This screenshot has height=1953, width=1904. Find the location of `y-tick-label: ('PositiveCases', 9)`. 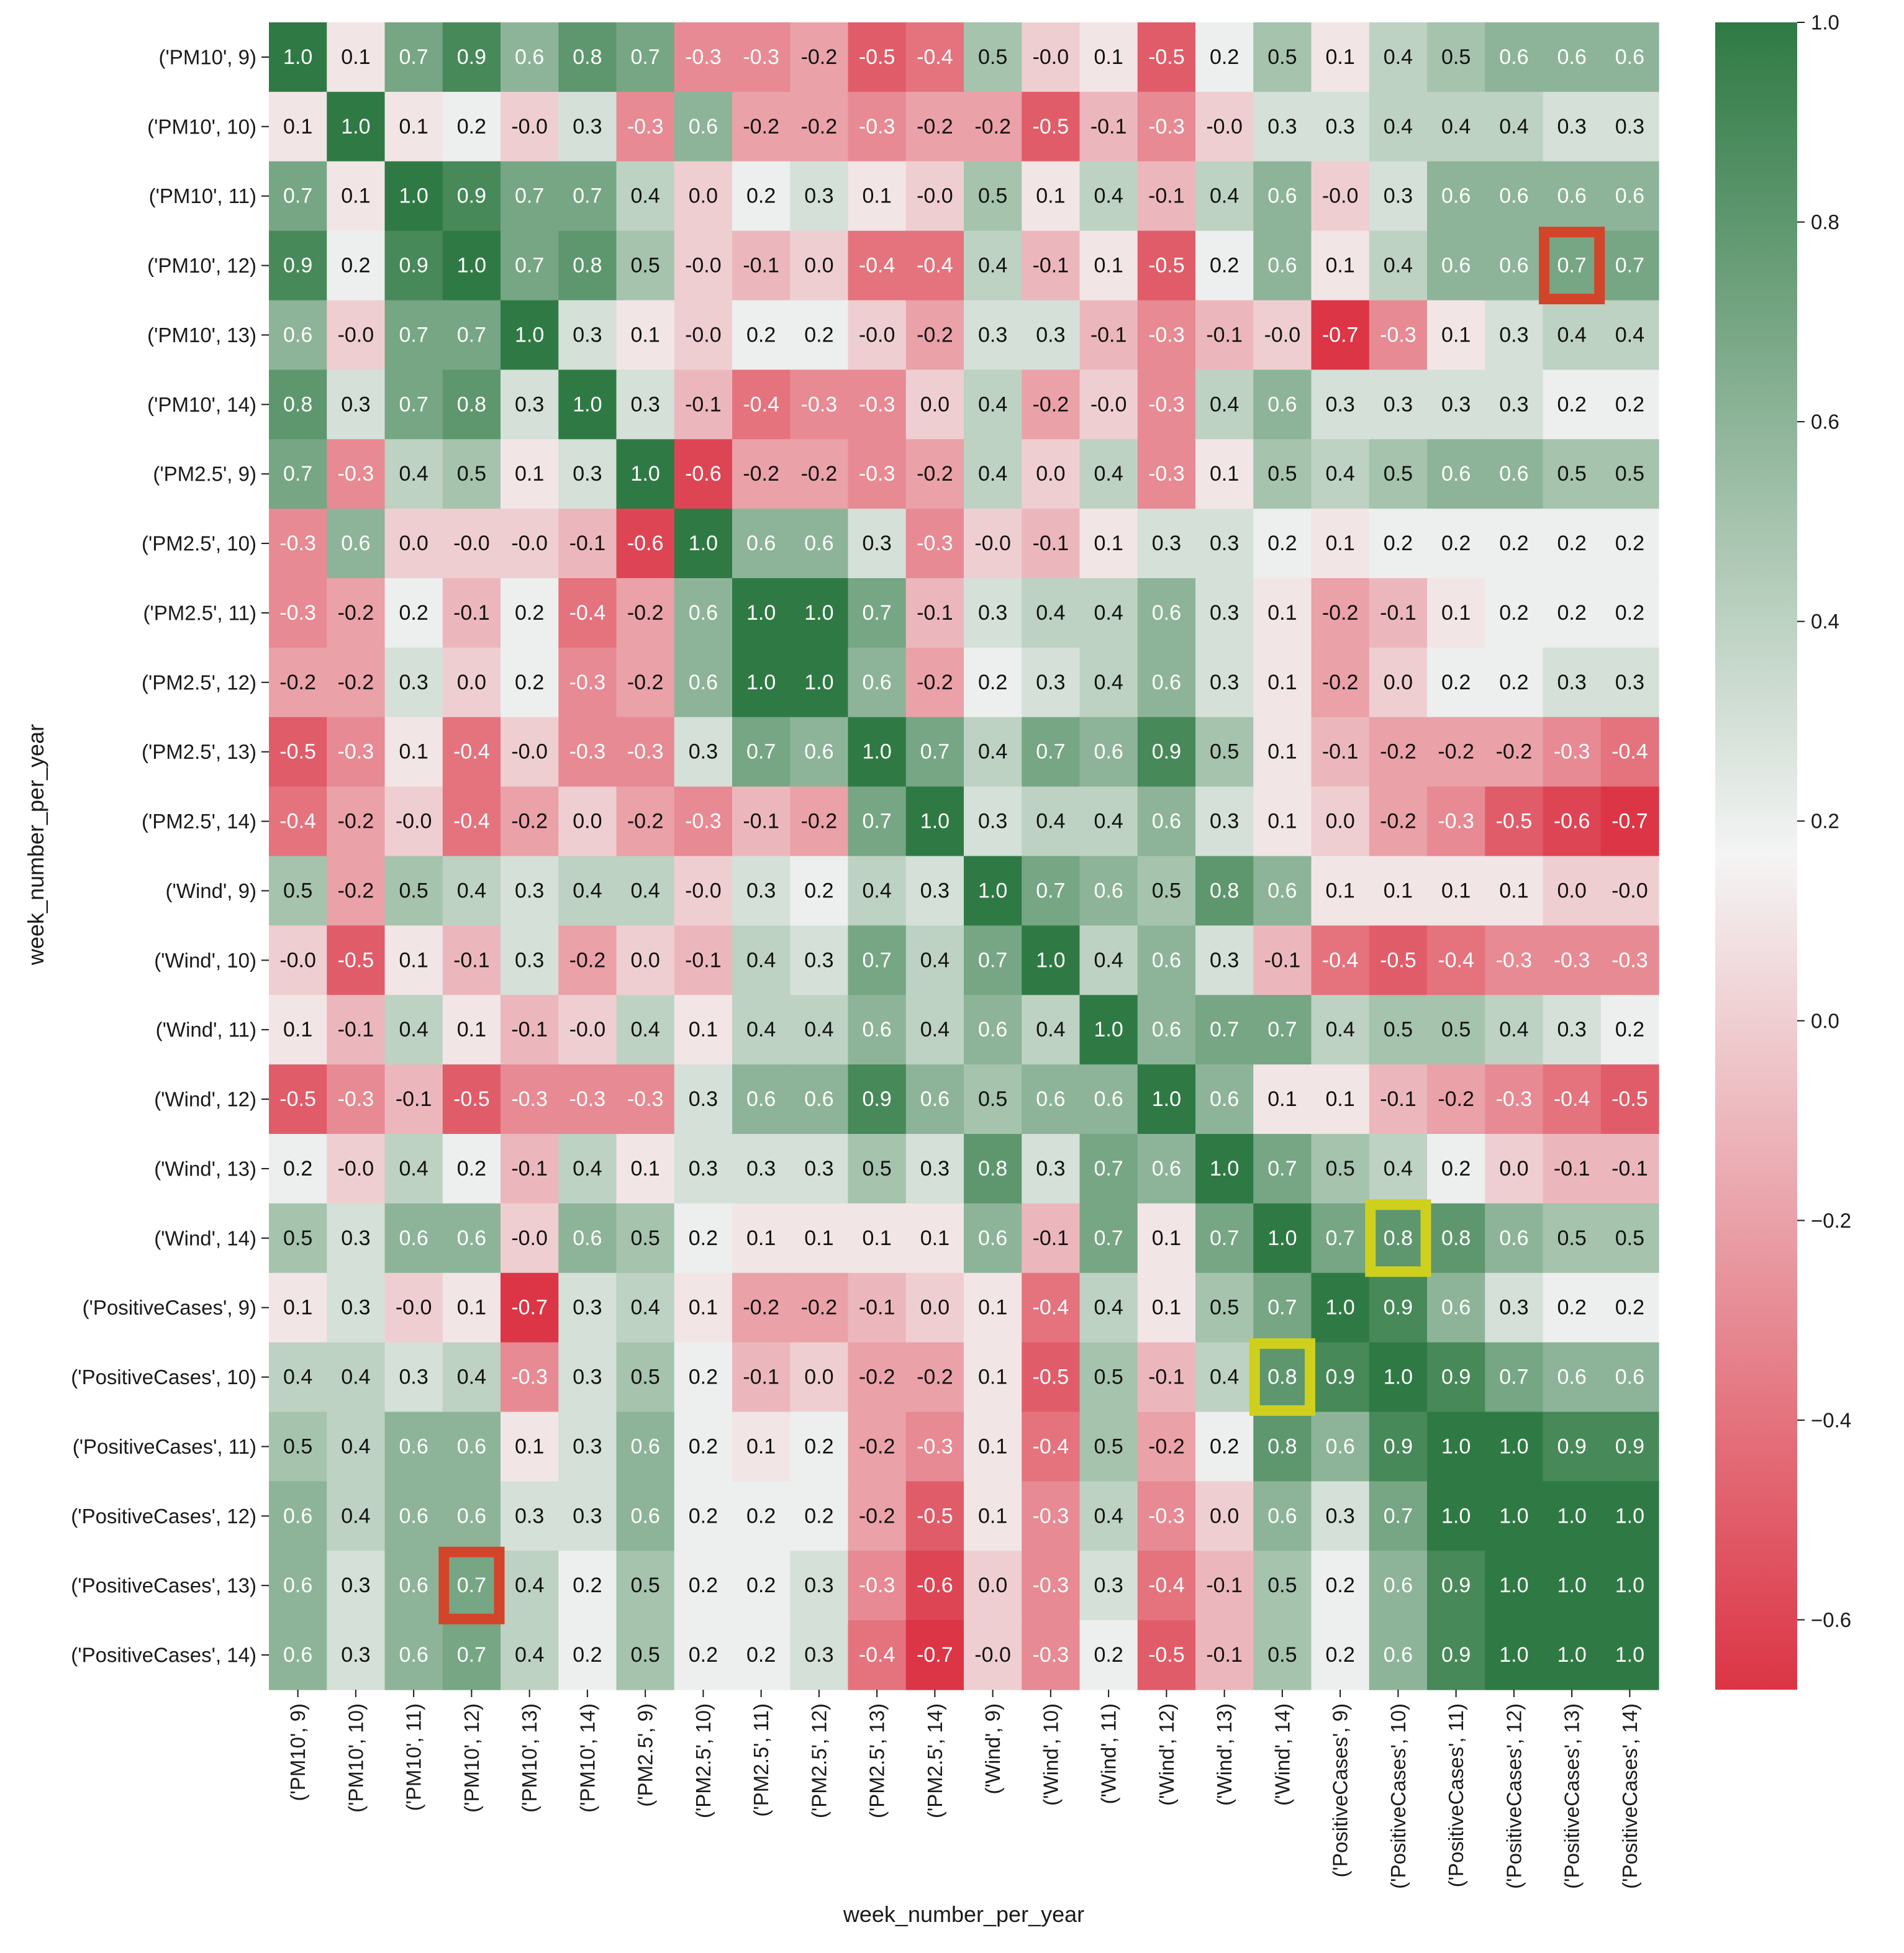

y-tick-label: ('PositiveCases', 9) is located at coordinates (169, 1307).